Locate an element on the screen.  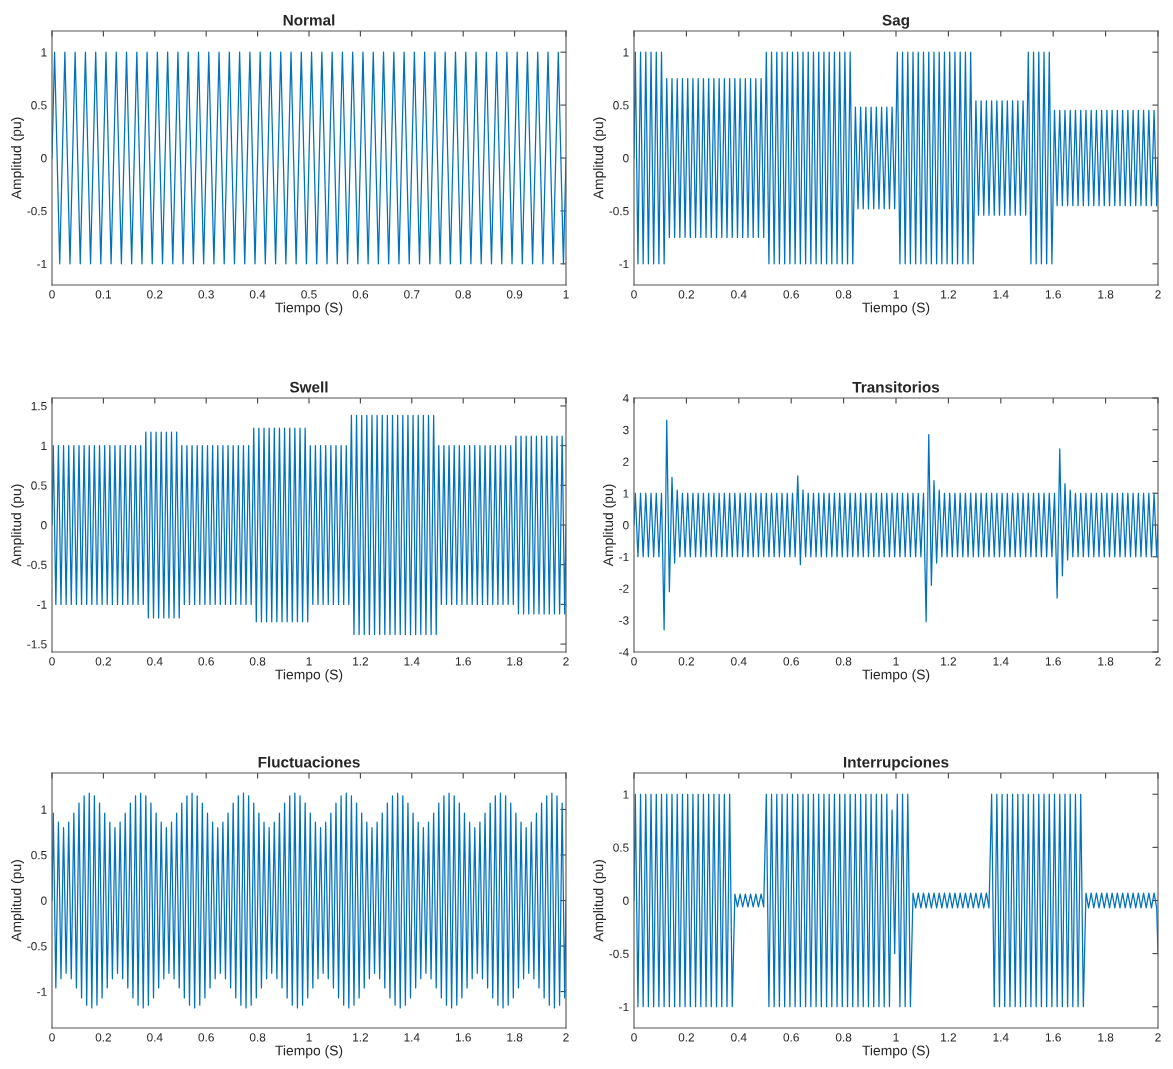
x-tick-label: 0.5 is located at coordinates (309, 294).